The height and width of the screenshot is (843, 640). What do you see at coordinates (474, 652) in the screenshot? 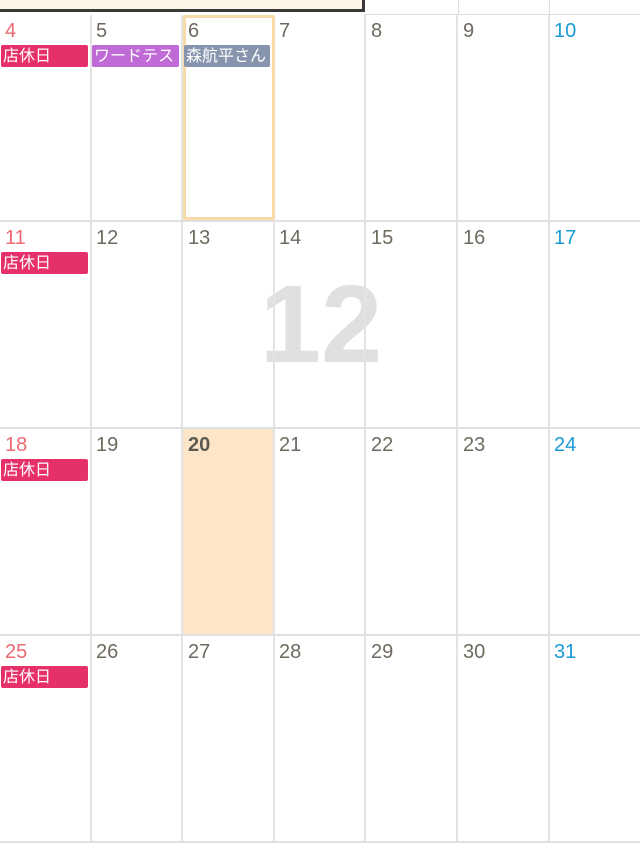
I see `day-number: 30` at bounding box center [474, 652].